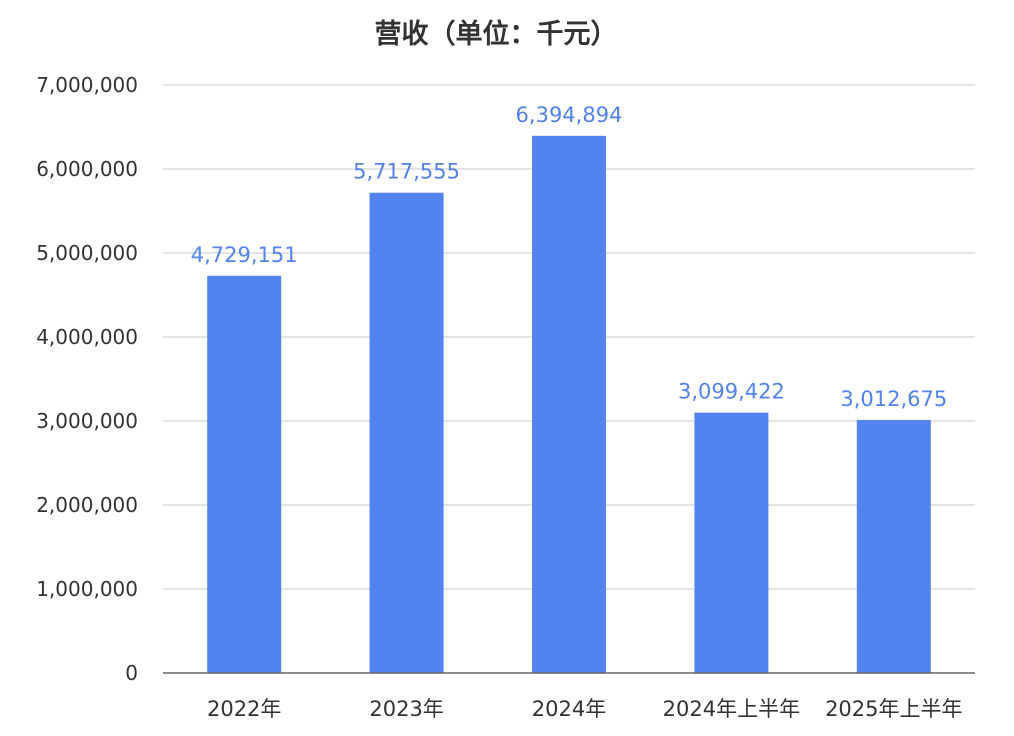 The width and height of the screenshot is (1014, 736). What do you see at coordinates (893, 709) in the screenshot?
I see `x-tick-label: 2025年上半年` at bounding box center [893, 709].